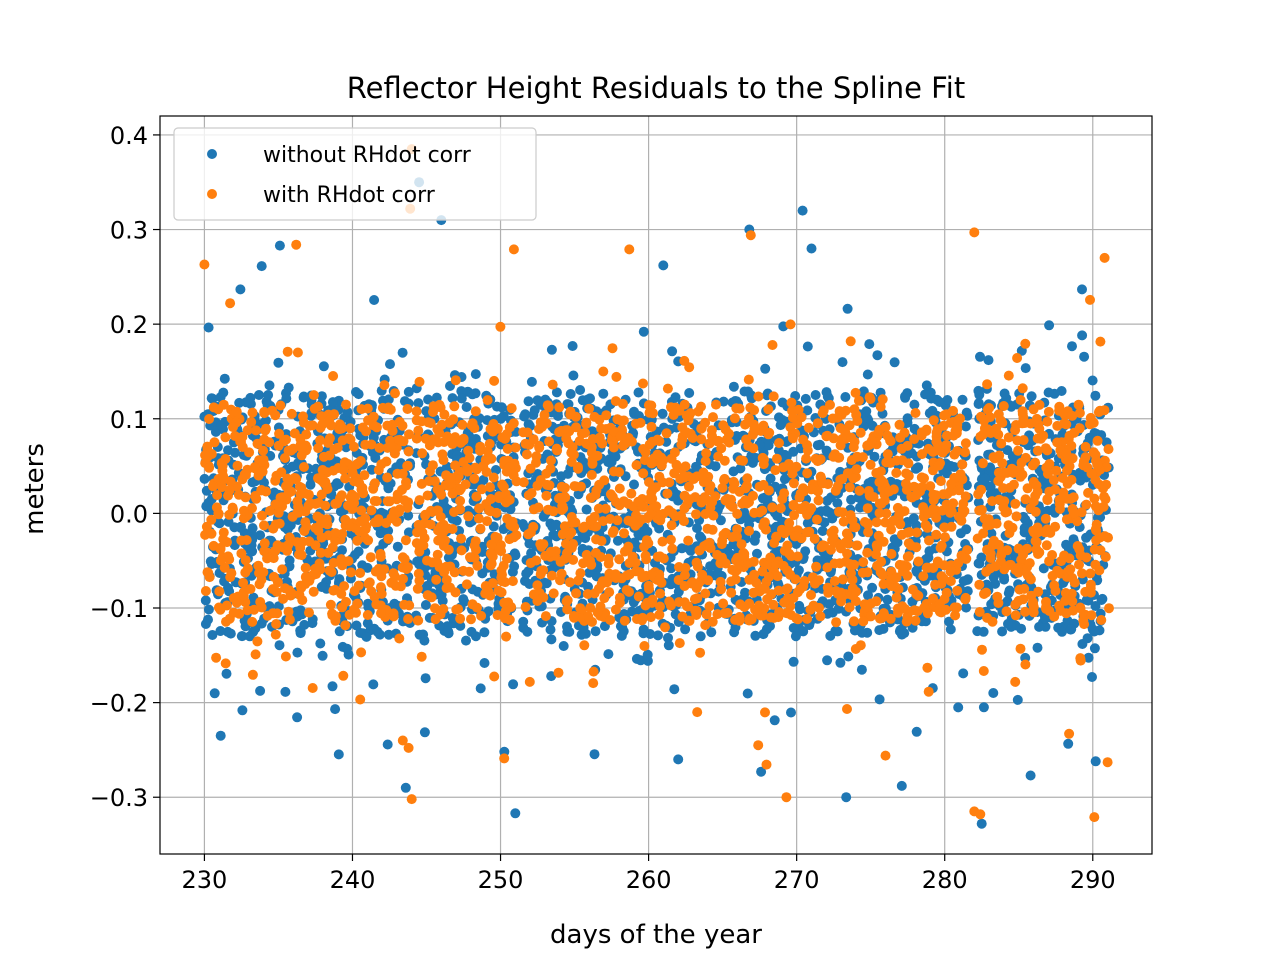  I want to click on y-tick-label: 0.4, so click(129, 136).